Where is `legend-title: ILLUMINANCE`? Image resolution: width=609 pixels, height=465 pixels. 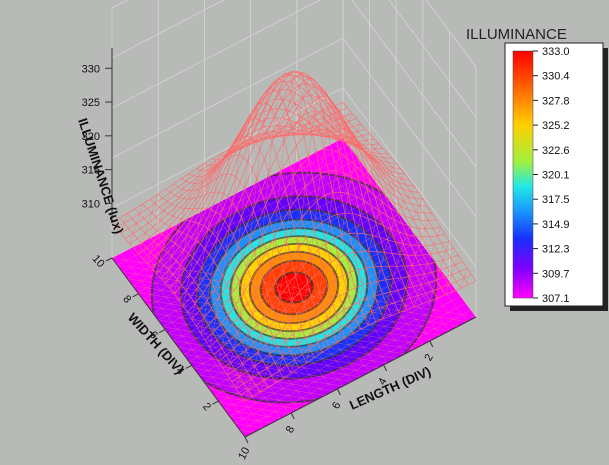
legend-title: ILLUMINANCE is located at coordinates (516, 34).